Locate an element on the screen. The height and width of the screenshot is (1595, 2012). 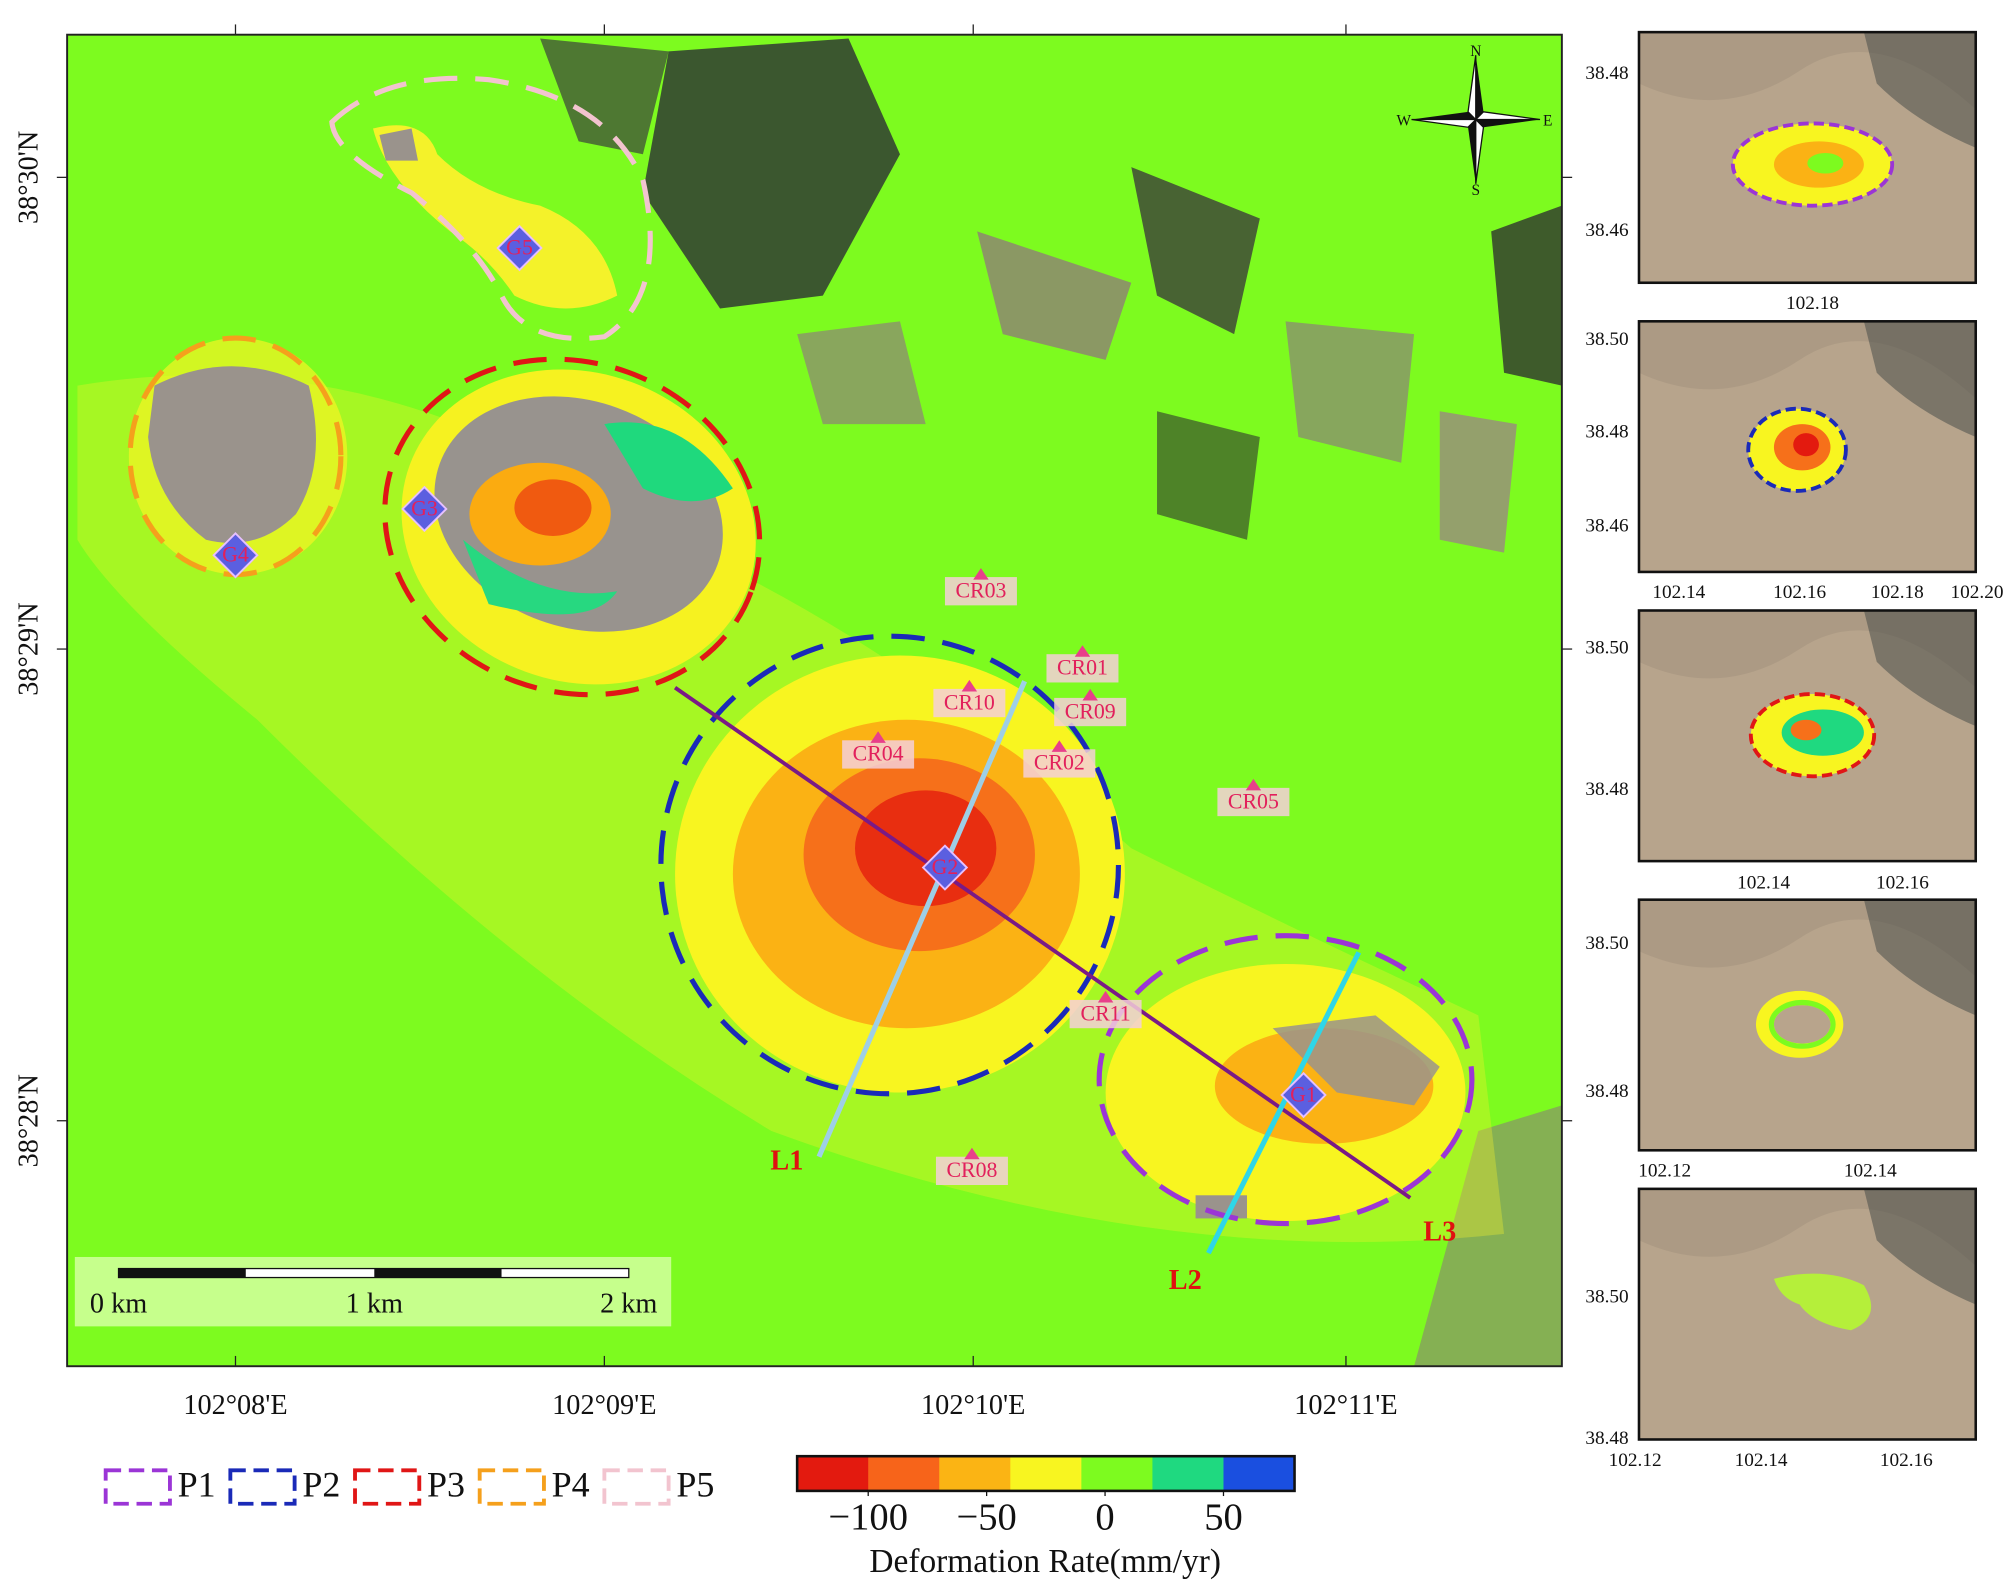
scale-bar: 0 km 1 km 2 km is located at coordinates (373, 1291).